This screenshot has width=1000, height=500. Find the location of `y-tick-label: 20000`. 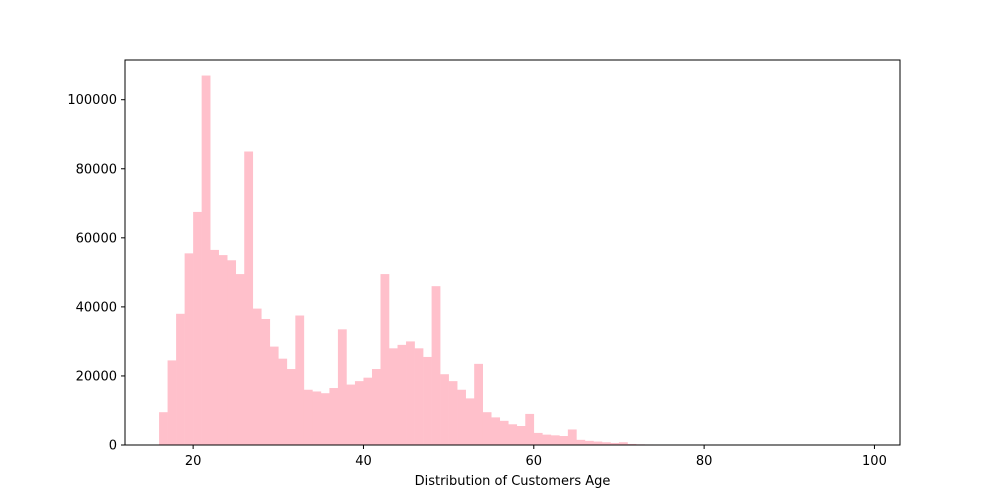

y-tick-label: 20000 is located at coordinates (96, 376).